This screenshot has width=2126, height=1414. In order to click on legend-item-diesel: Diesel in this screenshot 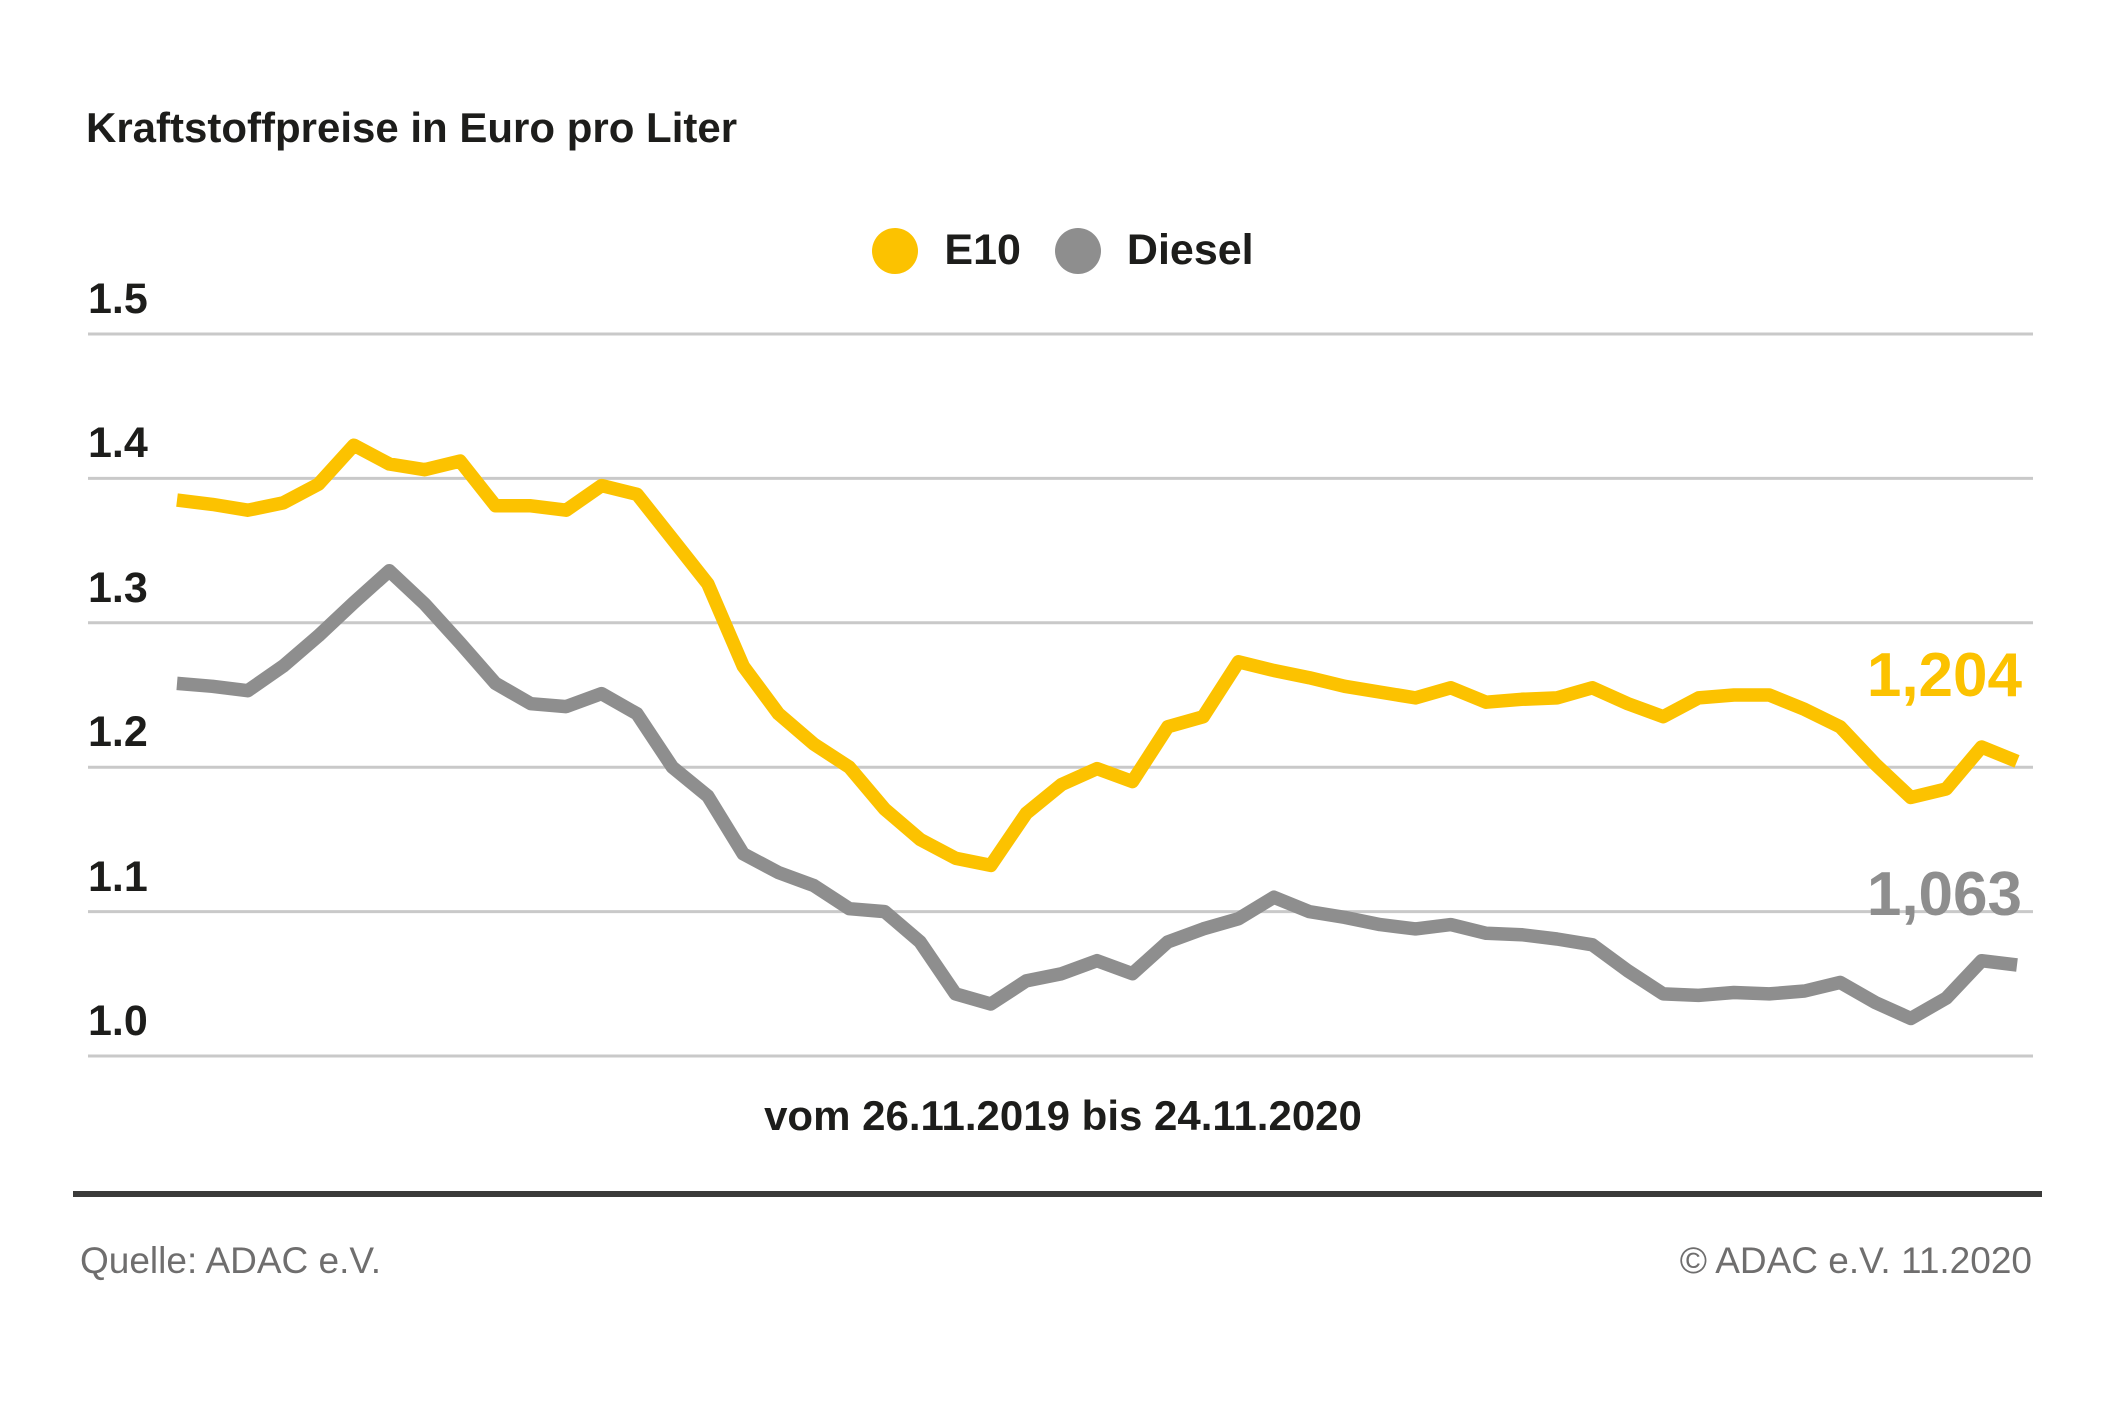, I will do `click(1154, 250)`.